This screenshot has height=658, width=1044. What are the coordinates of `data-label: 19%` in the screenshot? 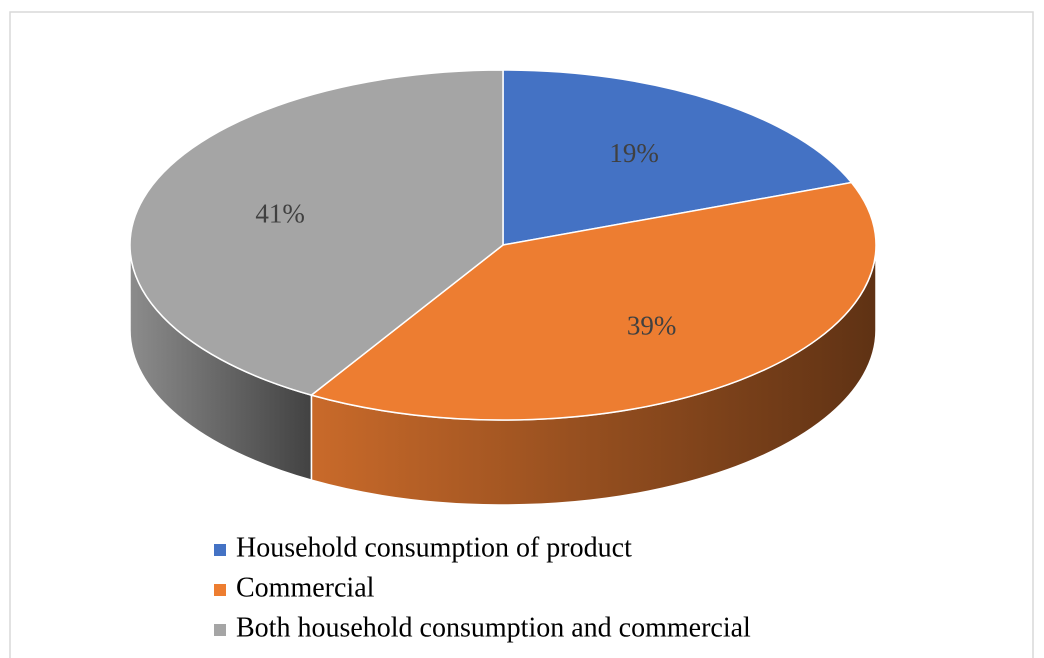 It's located at (634, 153).